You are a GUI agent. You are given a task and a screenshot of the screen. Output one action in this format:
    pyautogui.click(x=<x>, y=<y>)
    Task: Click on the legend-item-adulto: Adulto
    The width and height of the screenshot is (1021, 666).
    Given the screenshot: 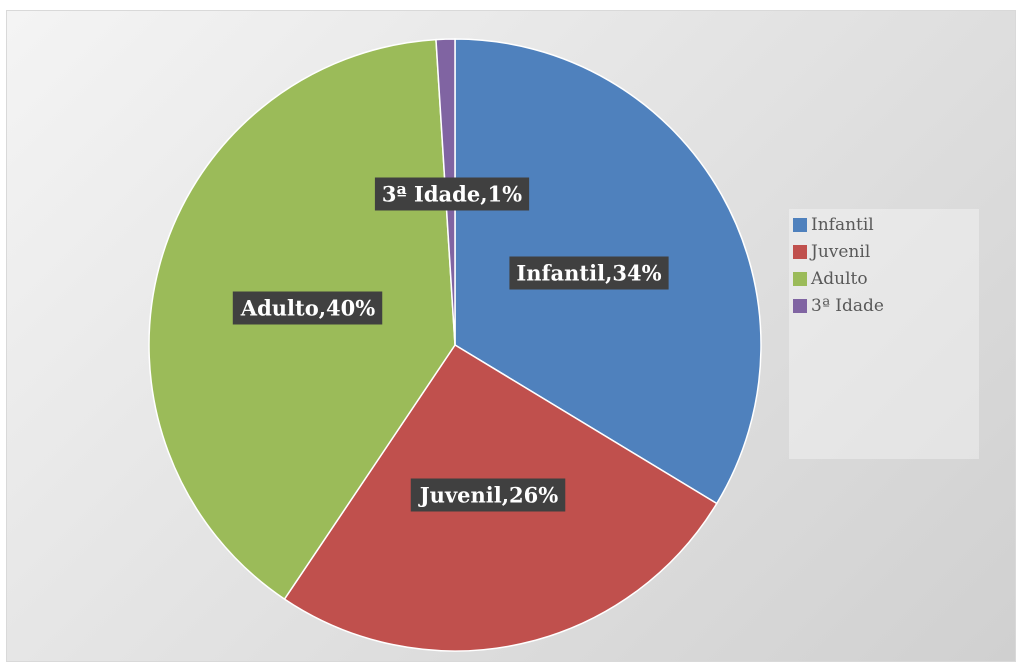 What is the action you would take?
    pyautogui.click(x=886, y=278)
    